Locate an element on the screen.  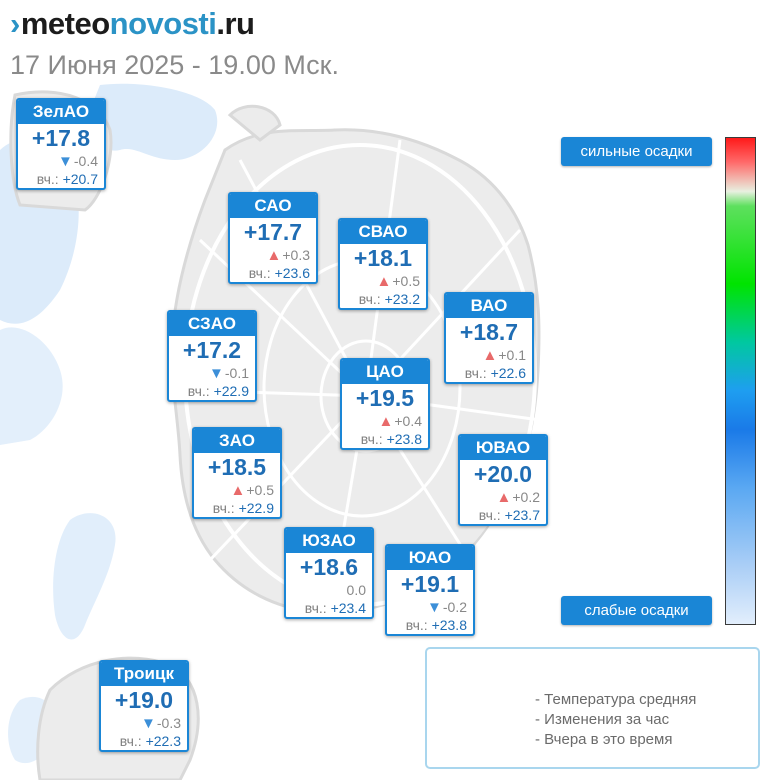
temperature-value: +18.1 is located at coordinates (383, 258).